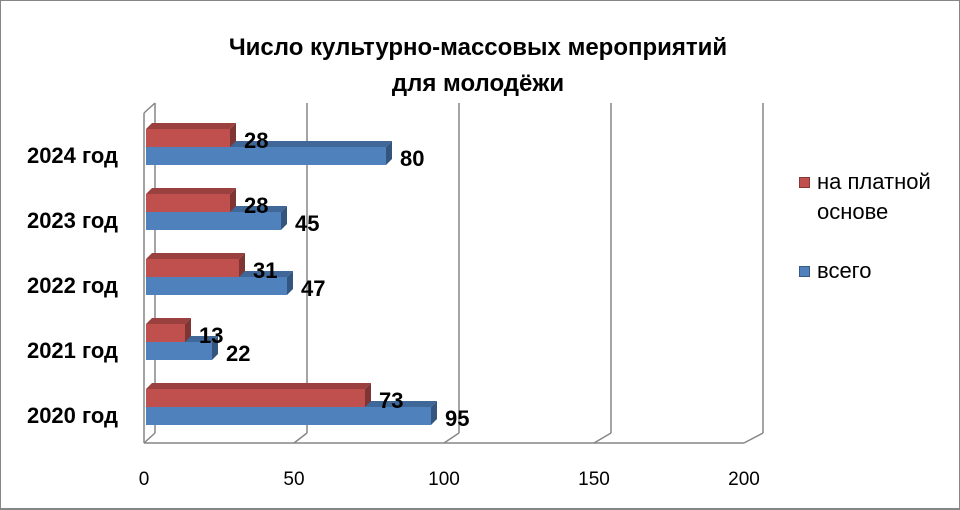 Image resolution: width=960 pixels, height=510 pixels. I want to click on category-label-2022: 2022 год, so click(72, 285).